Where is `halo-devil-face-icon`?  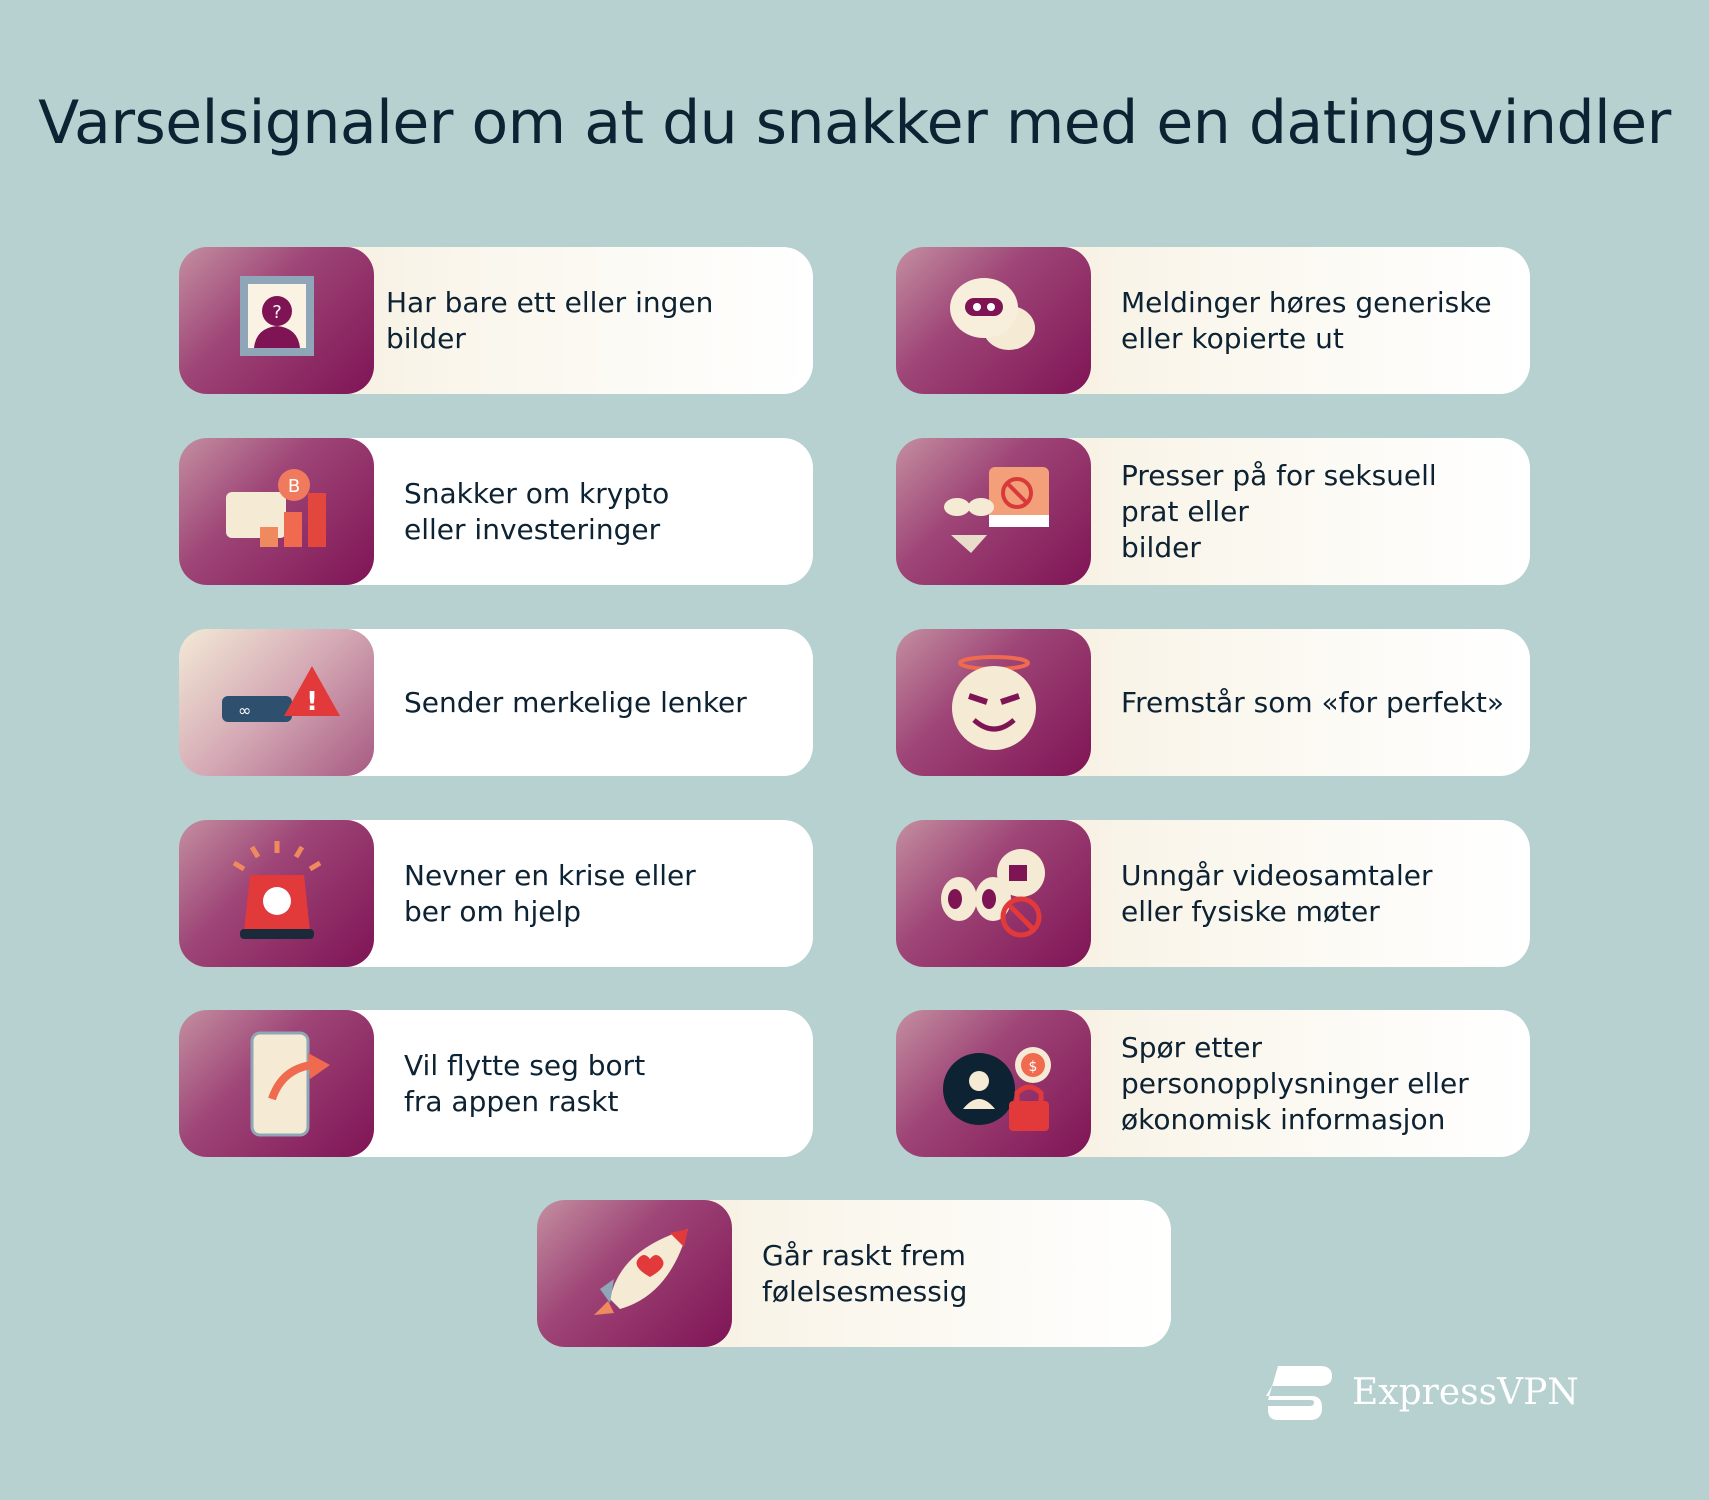 halo-devil-face-icon is located at coordinates (993, 702).